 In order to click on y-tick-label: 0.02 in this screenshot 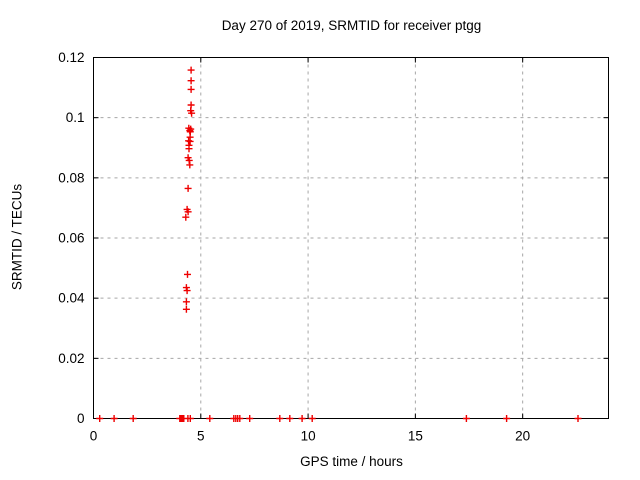, I will do `click(71, 358)`.